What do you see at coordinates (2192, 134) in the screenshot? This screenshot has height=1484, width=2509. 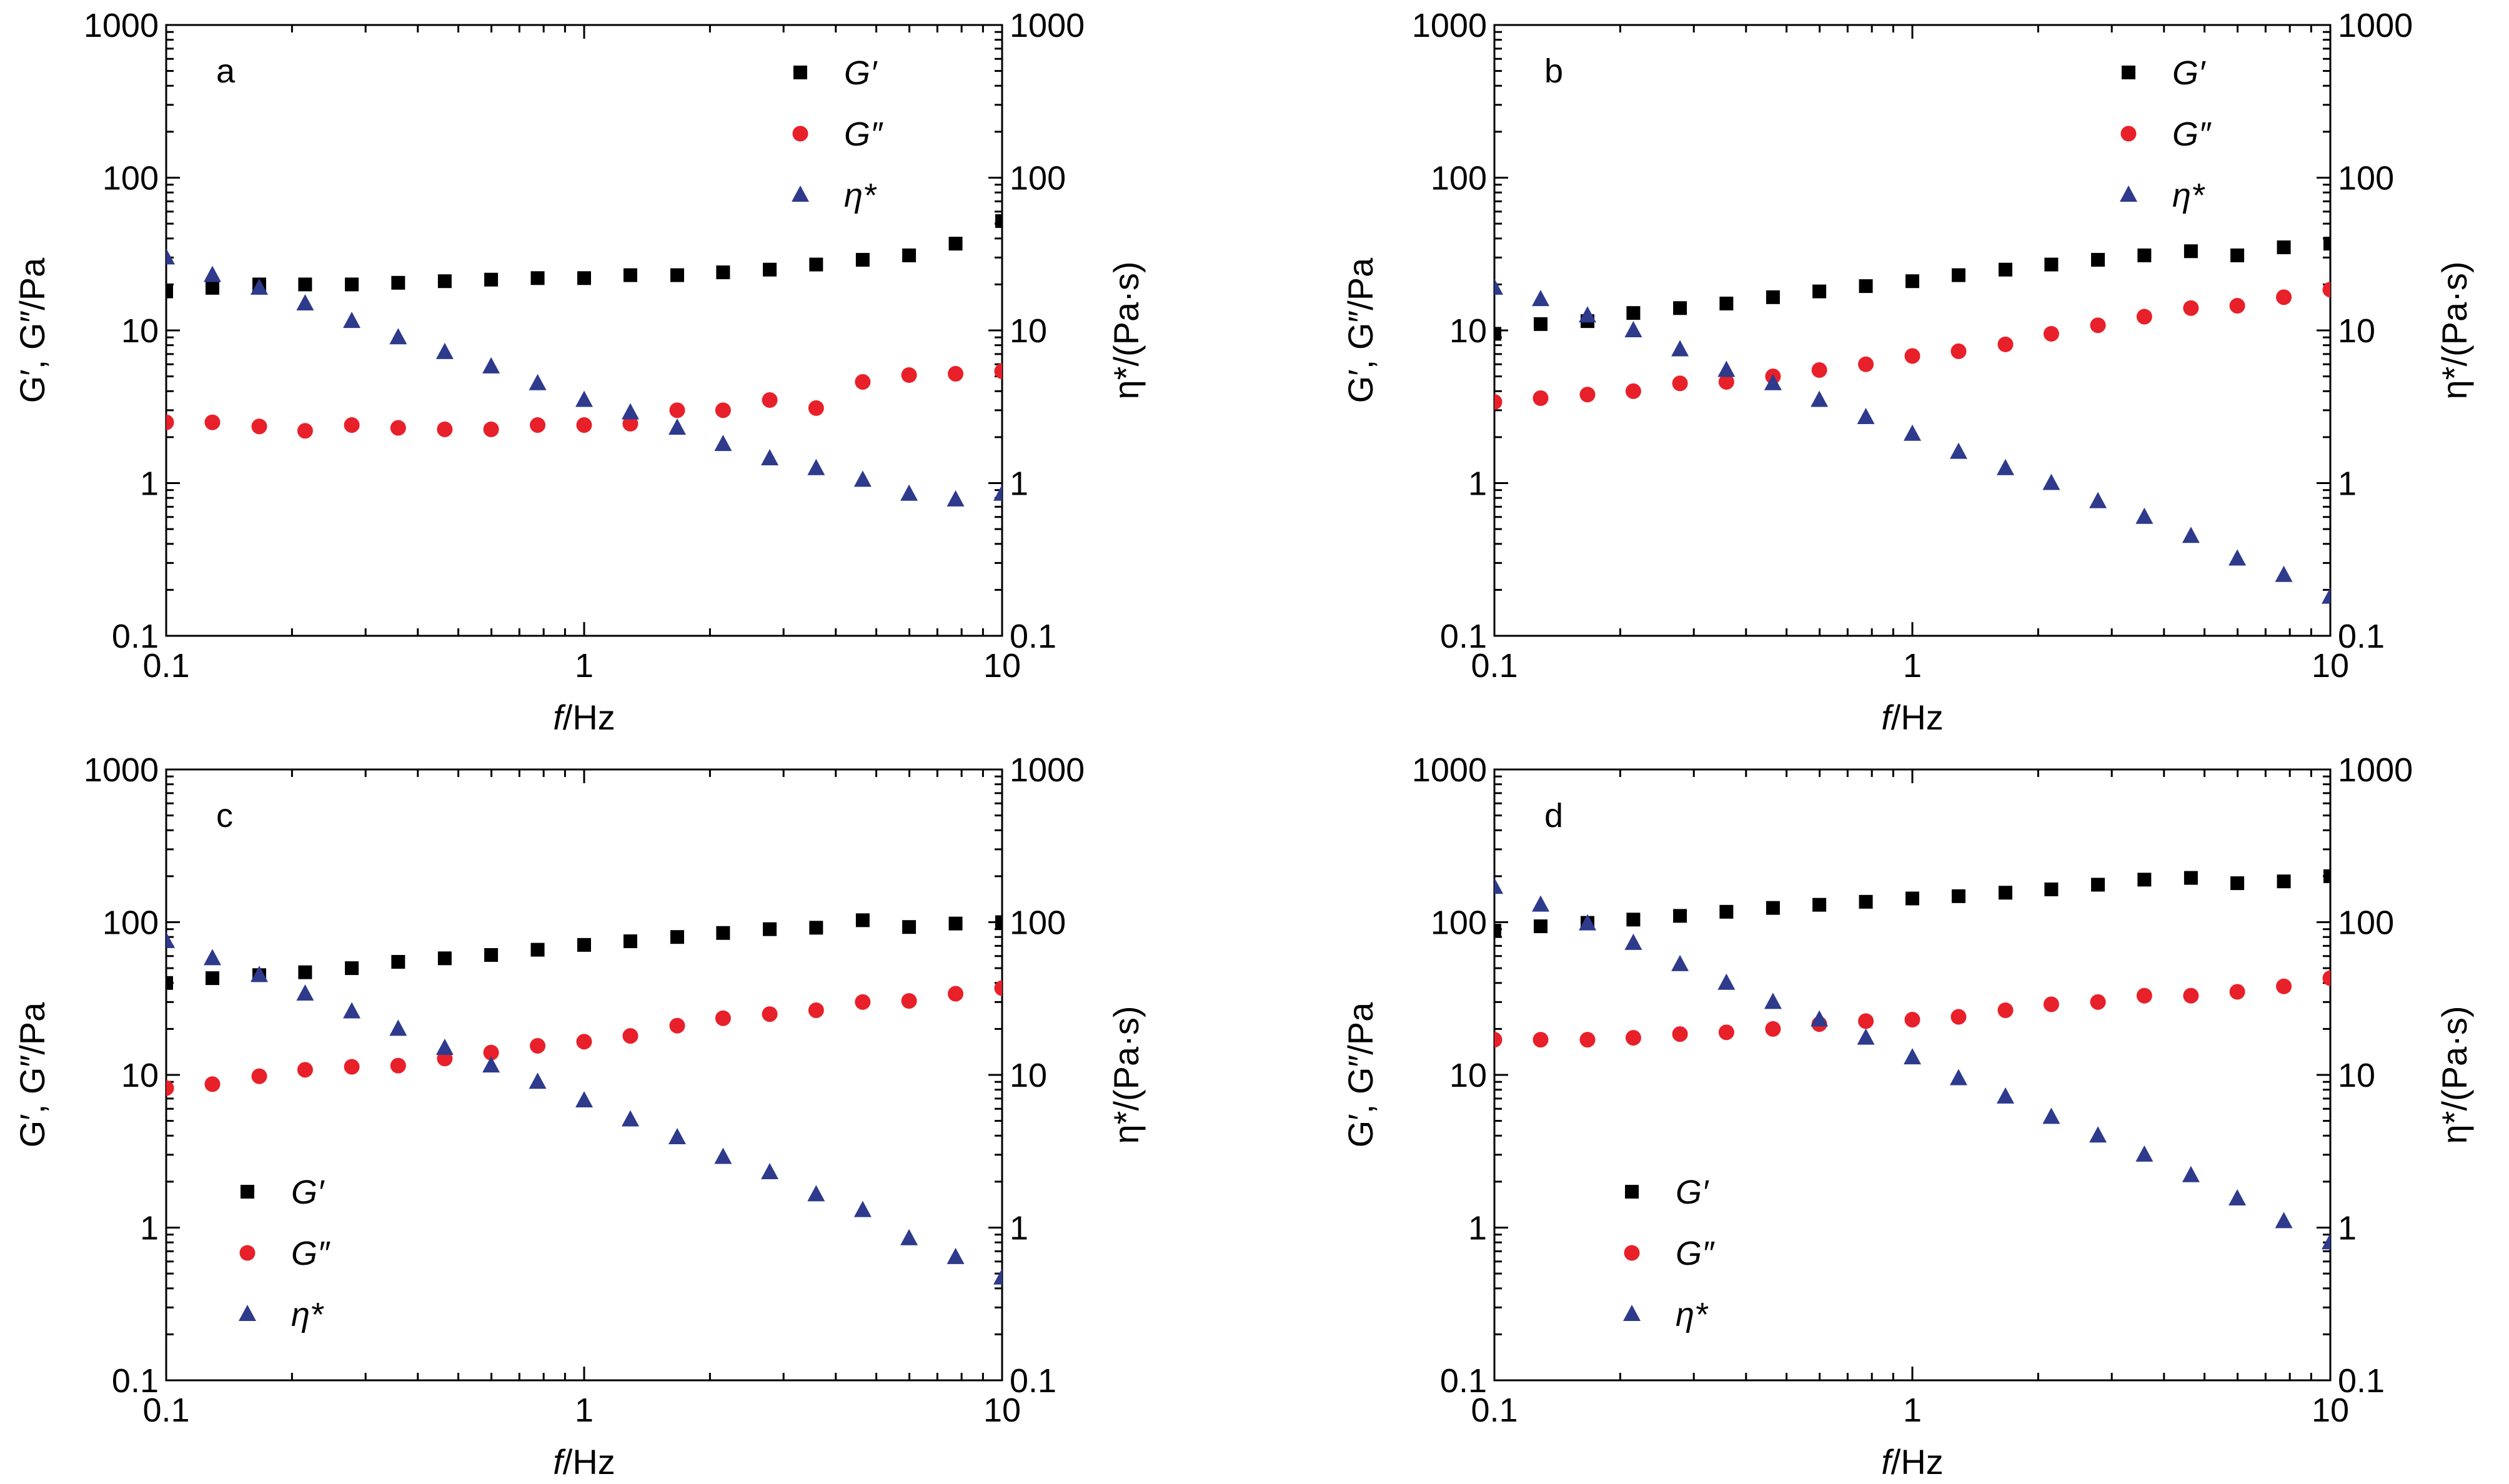 I see `legend-entry-label: G″` at bounding box center [2192, 134].